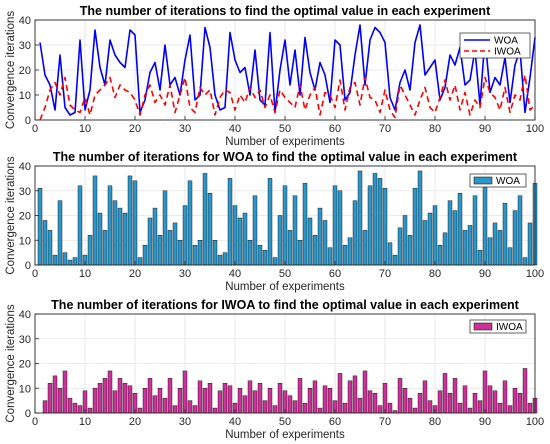 The image size is (550, 444). I want to click on legend: IWOA, so click(498, 326).